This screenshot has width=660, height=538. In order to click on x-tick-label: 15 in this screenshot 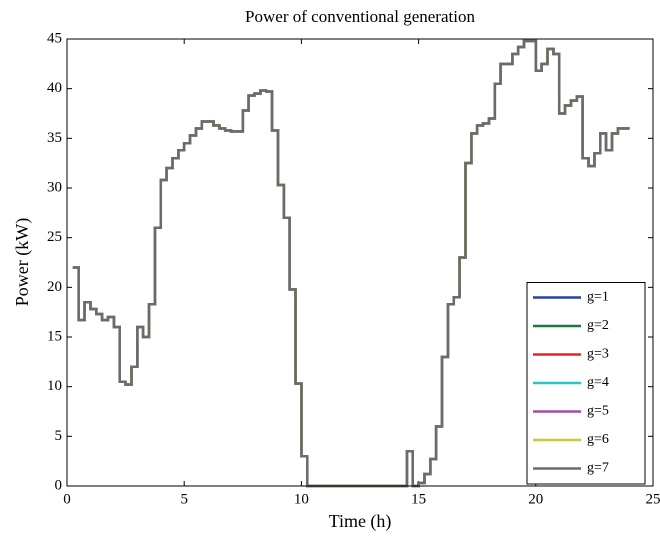, I will do `click(418, 499)`.